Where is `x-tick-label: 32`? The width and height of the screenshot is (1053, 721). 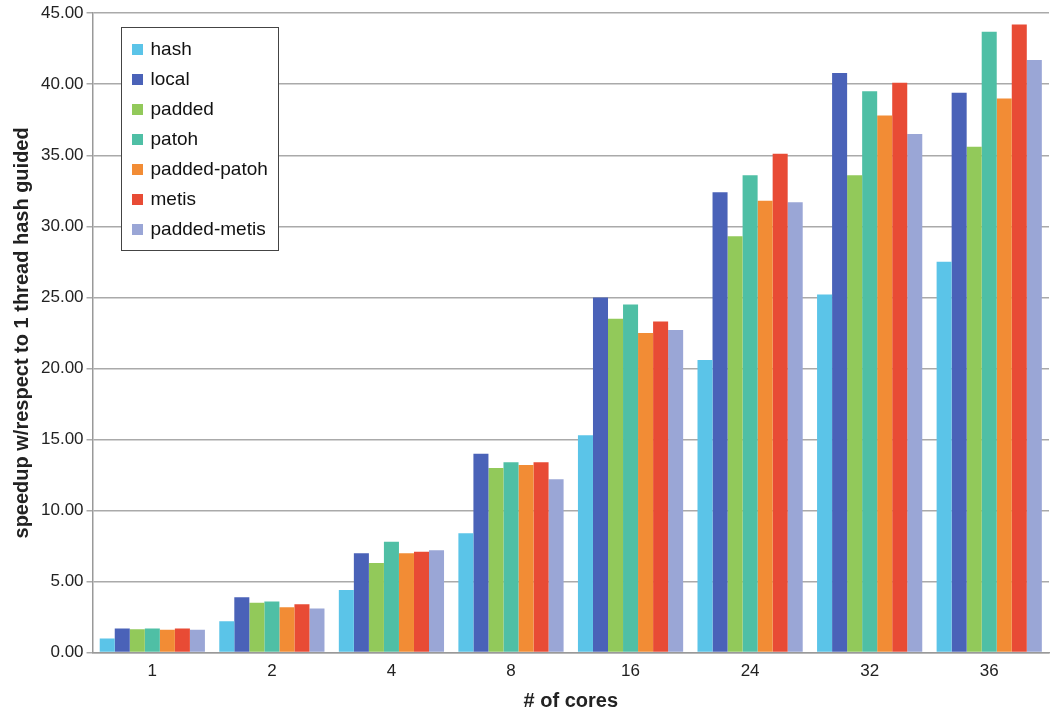
x-tick-label: 32 is located at coordinates (870, 671).